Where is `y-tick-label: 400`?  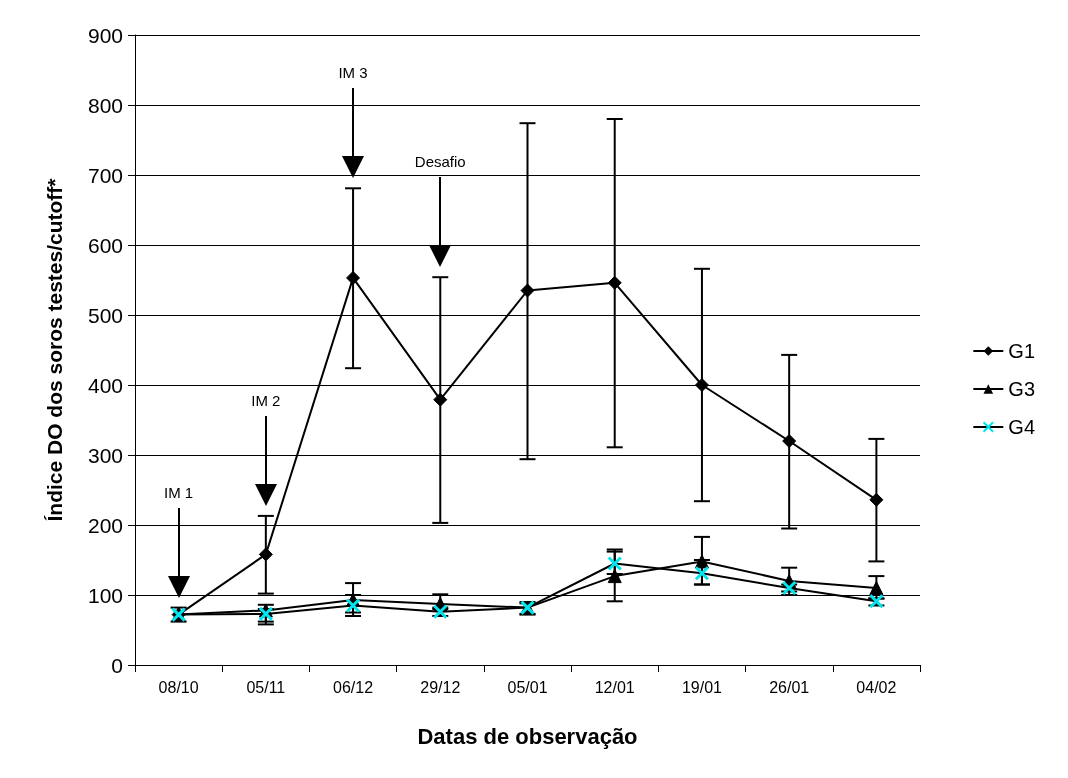
y-tick-label: 400 is located at coordinates (105, 385).